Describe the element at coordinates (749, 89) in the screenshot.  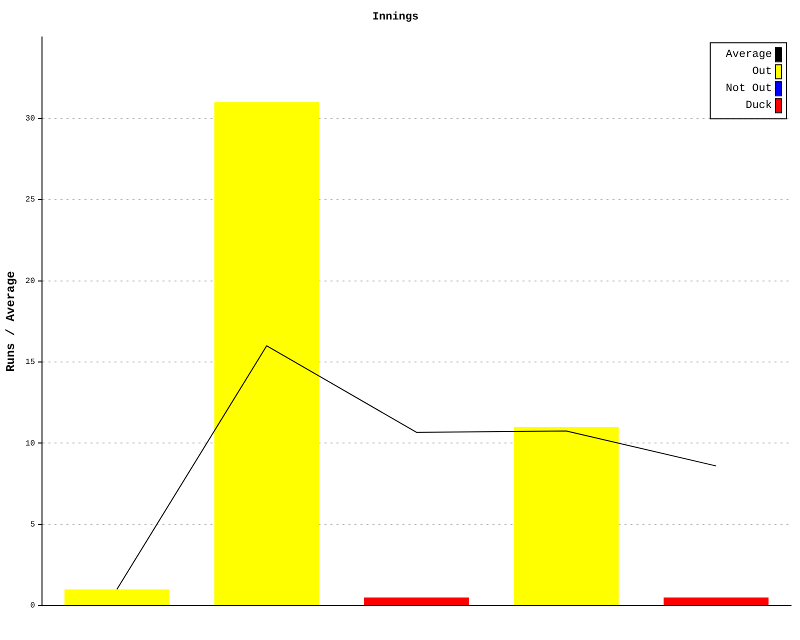
I see `legend-label: Not Out` at that location.